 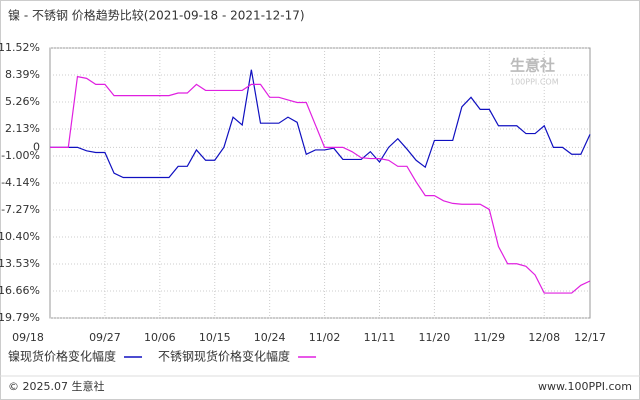 What do you see at coordinates (20, 290) in the screenshot?
I see `y-tick-label: -16.66%` at bounding box center [20, 290].